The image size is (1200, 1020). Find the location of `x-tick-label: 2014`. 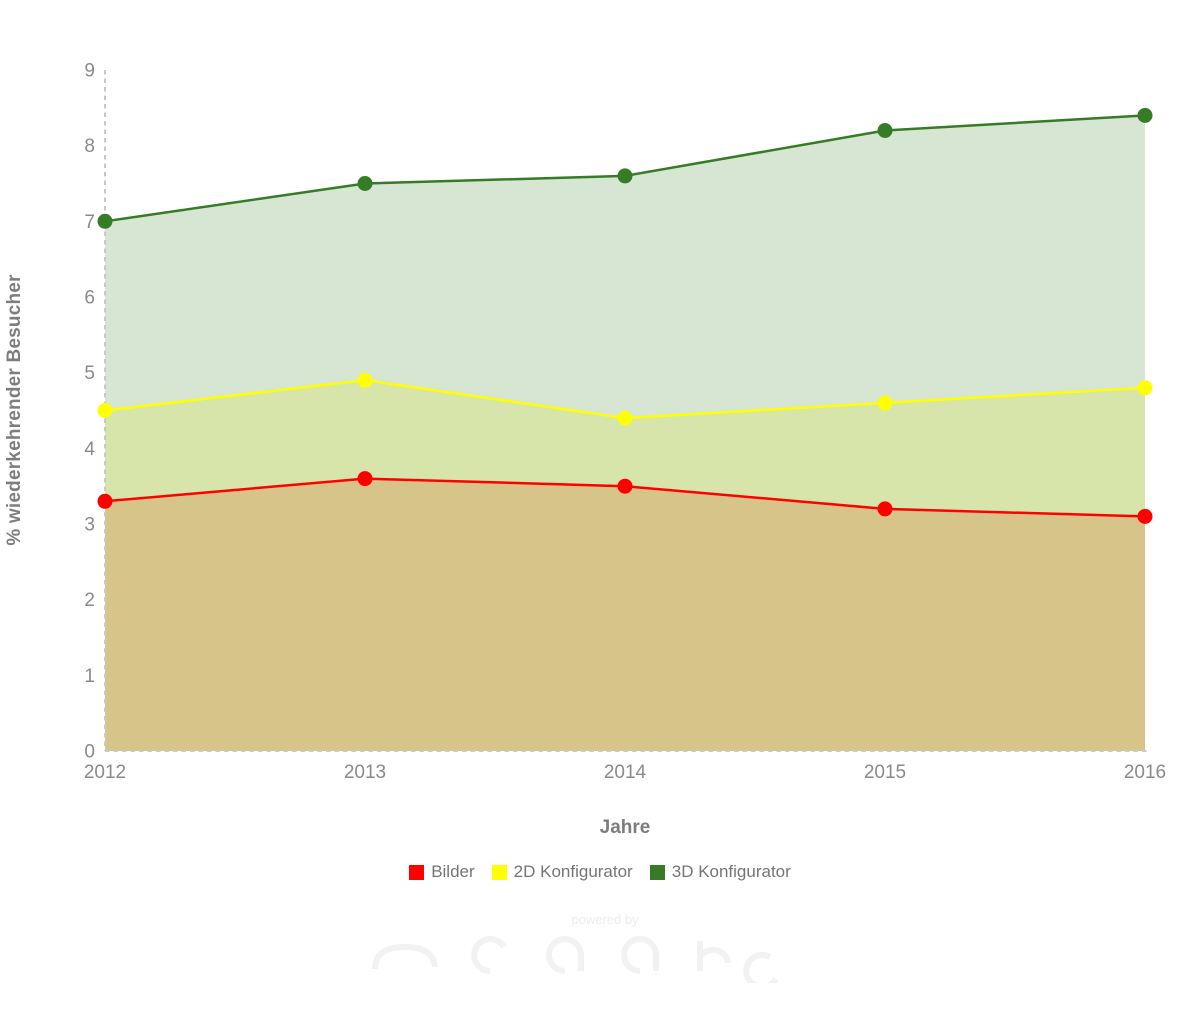

x-tick-label: 2014 is located at coordinates (625, 772).